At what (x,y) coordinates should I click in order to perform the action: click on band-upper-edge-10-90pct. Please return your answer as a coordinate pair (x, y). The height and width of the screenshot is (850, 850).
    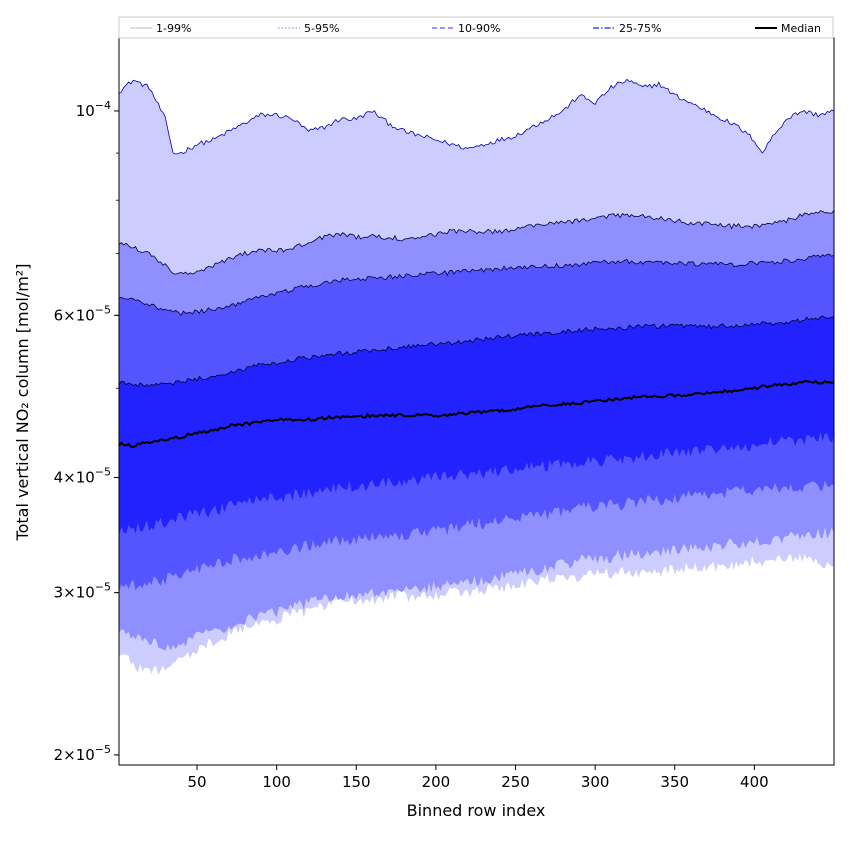
    Looking at the image, I should click on (476, 285).